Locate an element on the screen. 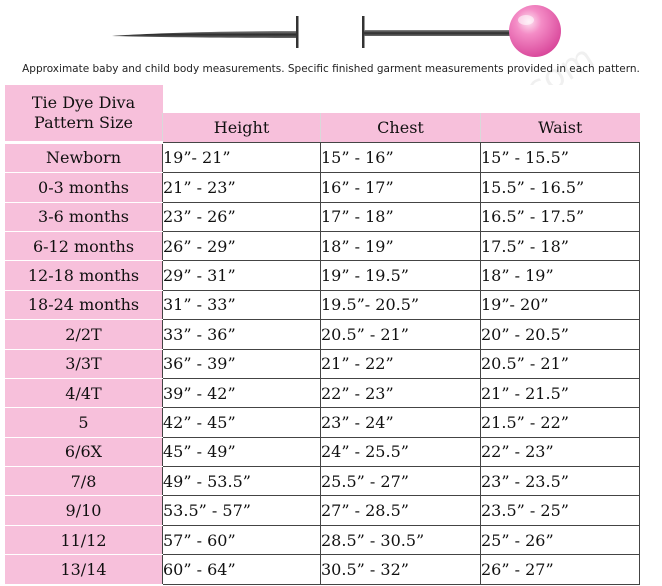 The width and height of the screenshot is (662, 586). chest-cell: 25.5” - 27” is located at coordinates (400, 481).